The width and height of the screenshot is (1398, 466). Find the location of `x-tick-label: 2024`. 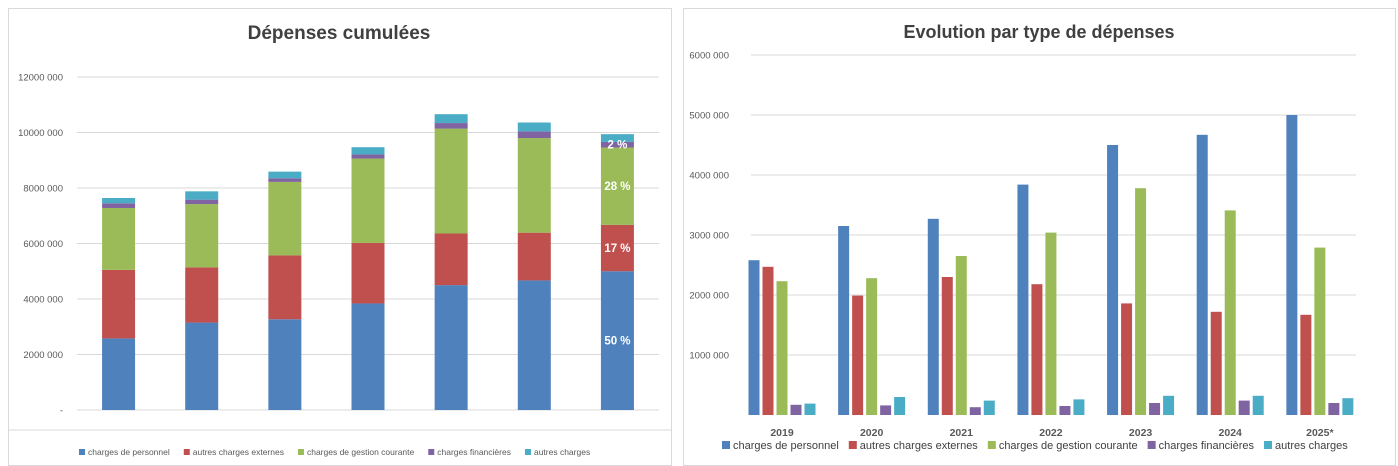

x-tick-label: 2024 is located at coordinates (1231, 433).